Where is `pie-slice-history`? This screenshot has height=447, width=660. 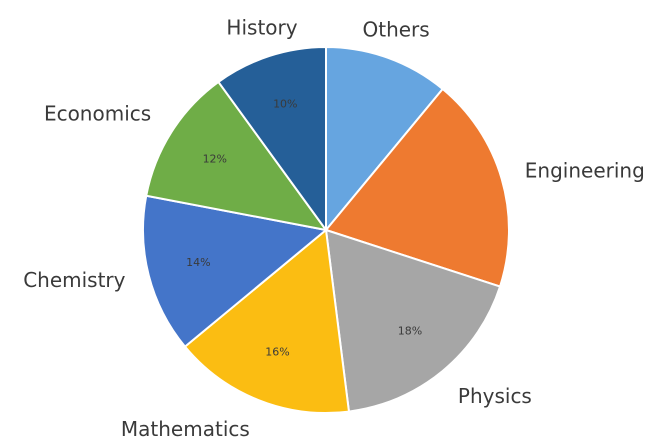
pie-slice-history is located at coordinates (272, 139).